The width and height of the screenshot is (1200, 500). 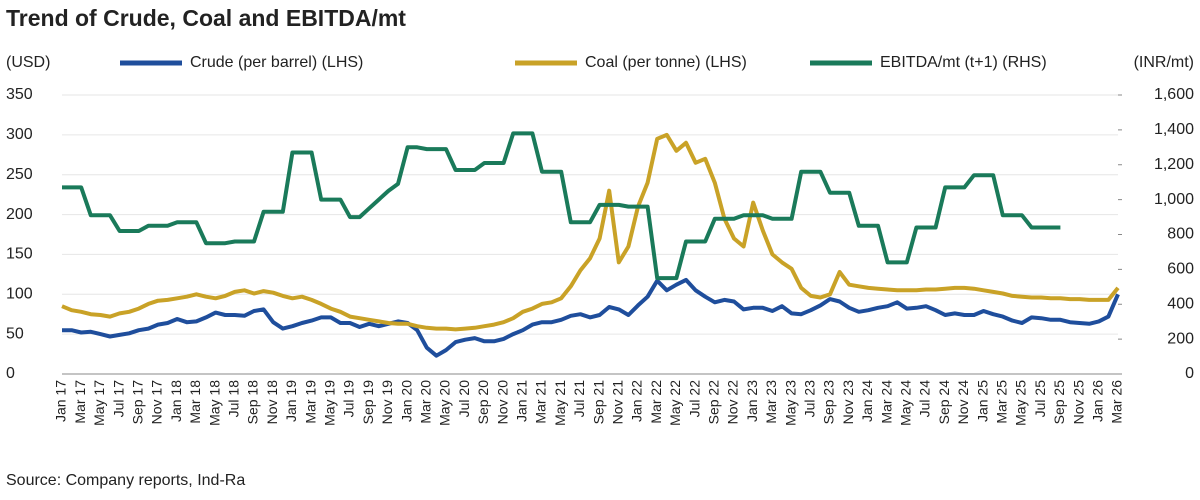 I want to click on x-tick-label: May 20, so click(x=445, y=403).